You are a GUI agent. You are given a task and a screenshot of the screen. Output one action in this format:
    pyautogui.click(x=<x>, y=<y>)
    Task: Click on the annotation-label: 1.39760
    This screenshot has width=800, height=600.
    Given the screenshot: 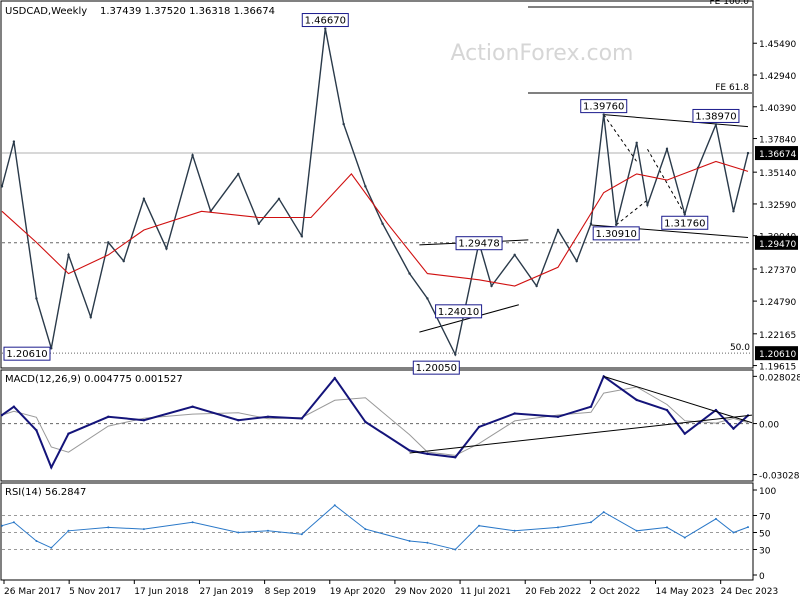 What is the action you would take?
    pyautogui.click(x=603, y=107)
    